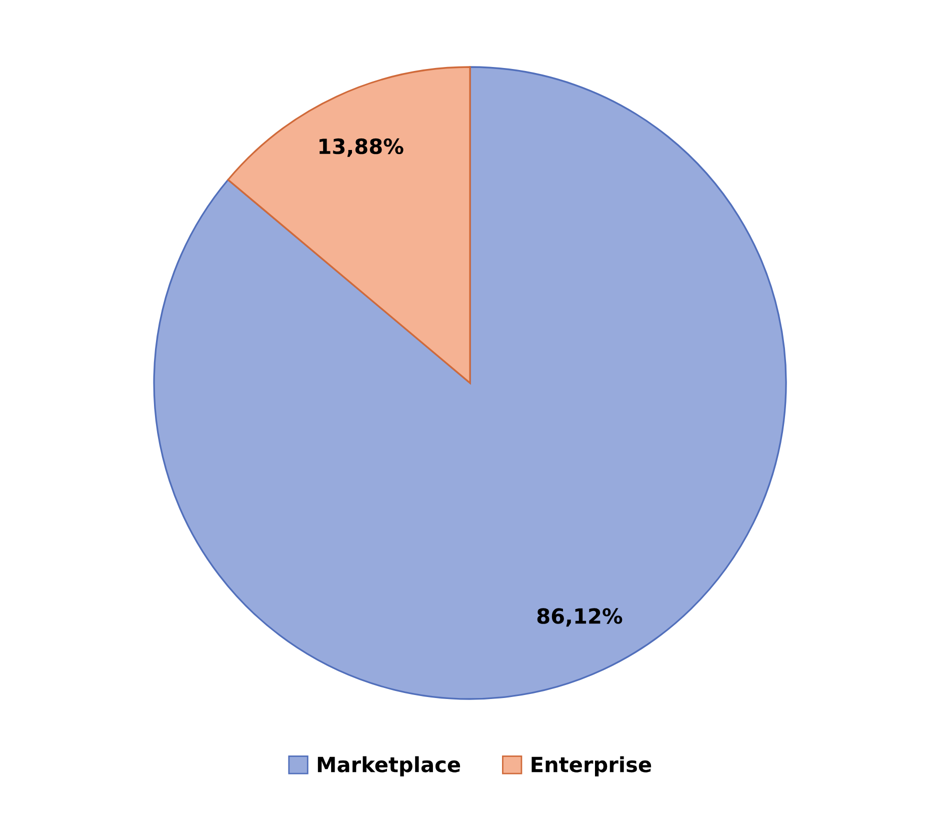 The width and height of the screenshot is (941, 824). I want to click on data-label: 86,12%, so click(579, 617).